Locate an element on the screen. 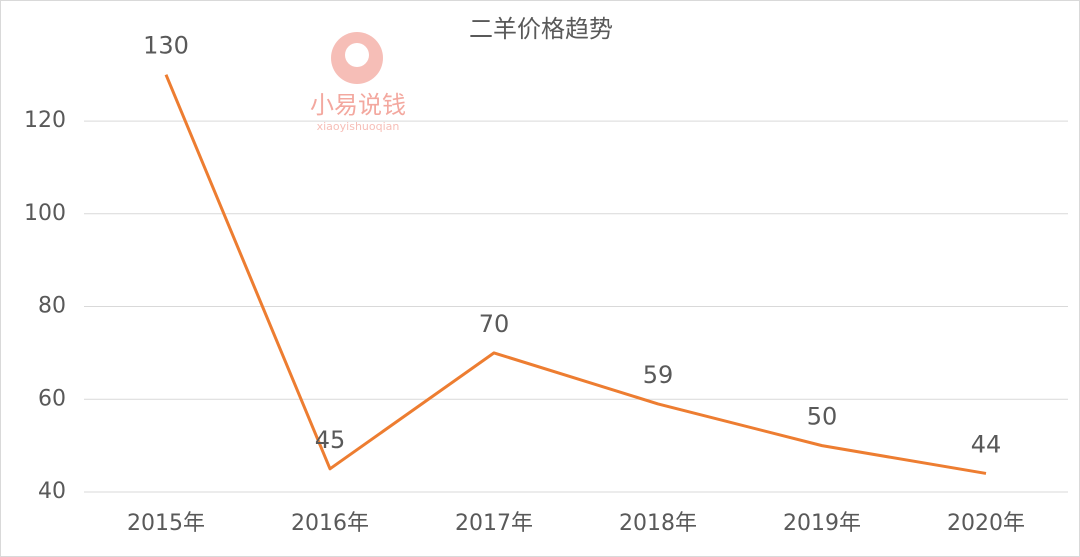 The image size is (1080, 557). x-tick-label: 2017年 is located at coordinates (494, 523).